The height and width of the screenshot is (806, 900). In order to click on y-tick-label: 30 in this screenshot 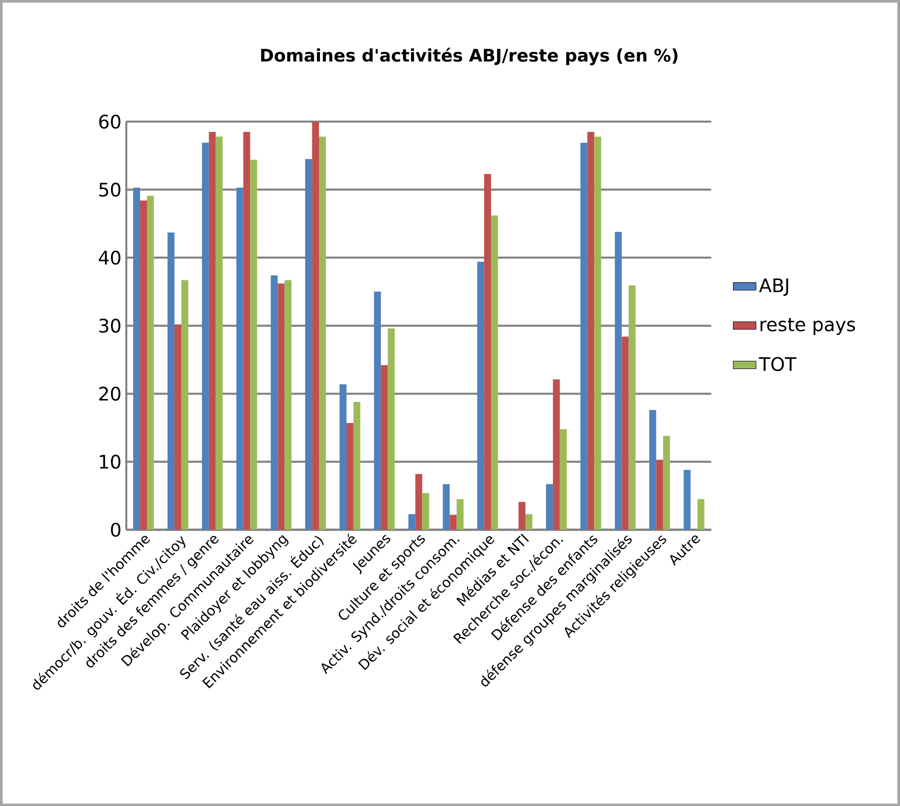, I will do `click(109, 325)`.